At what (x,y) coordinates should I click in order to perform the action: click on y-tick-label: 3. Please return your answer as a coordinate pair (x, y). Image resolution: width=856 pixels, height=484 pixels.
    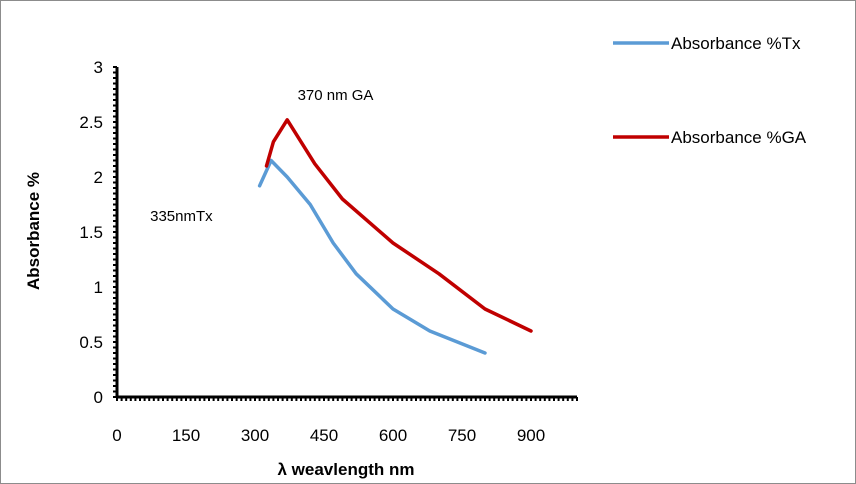
    Looking at the image, I should click on (98, 67).